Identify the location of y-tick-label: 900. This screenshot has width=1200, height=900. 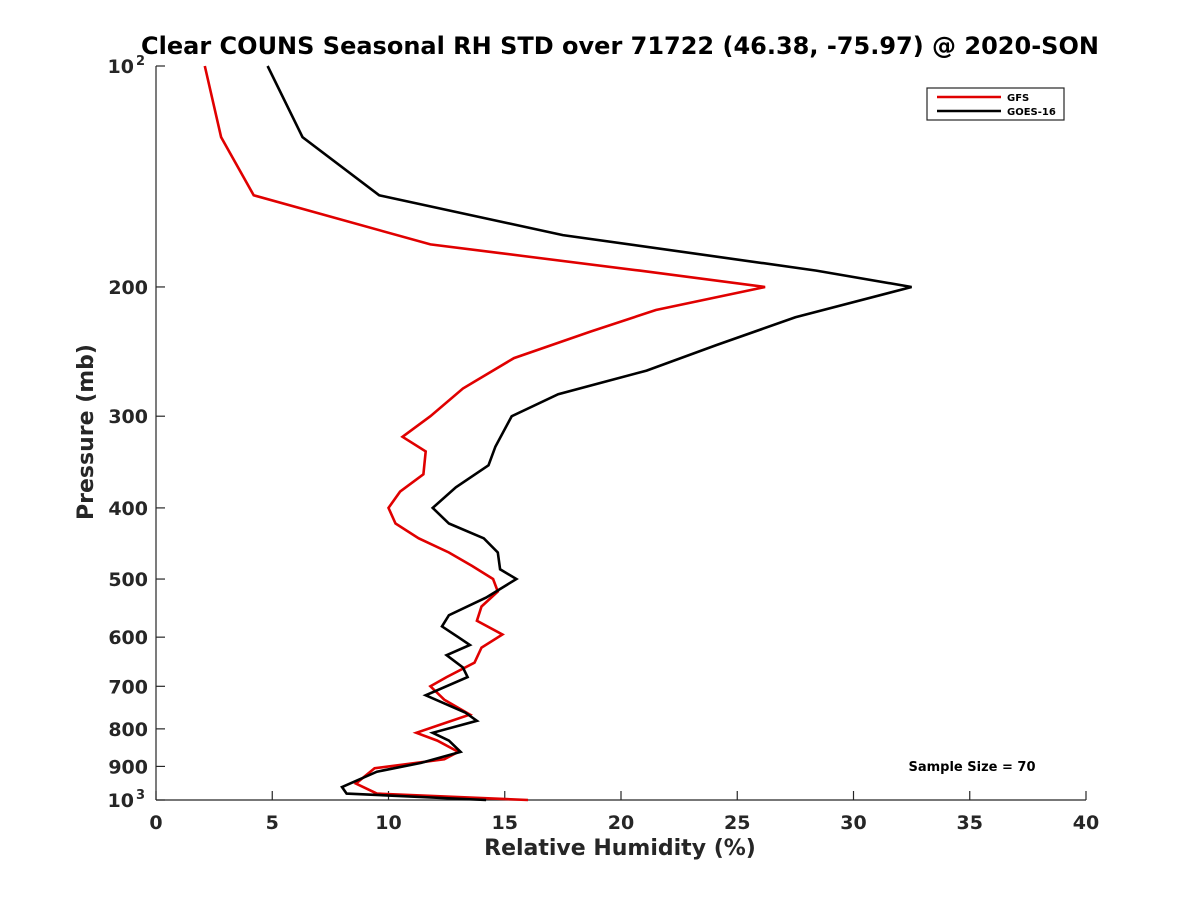
(128, 767).